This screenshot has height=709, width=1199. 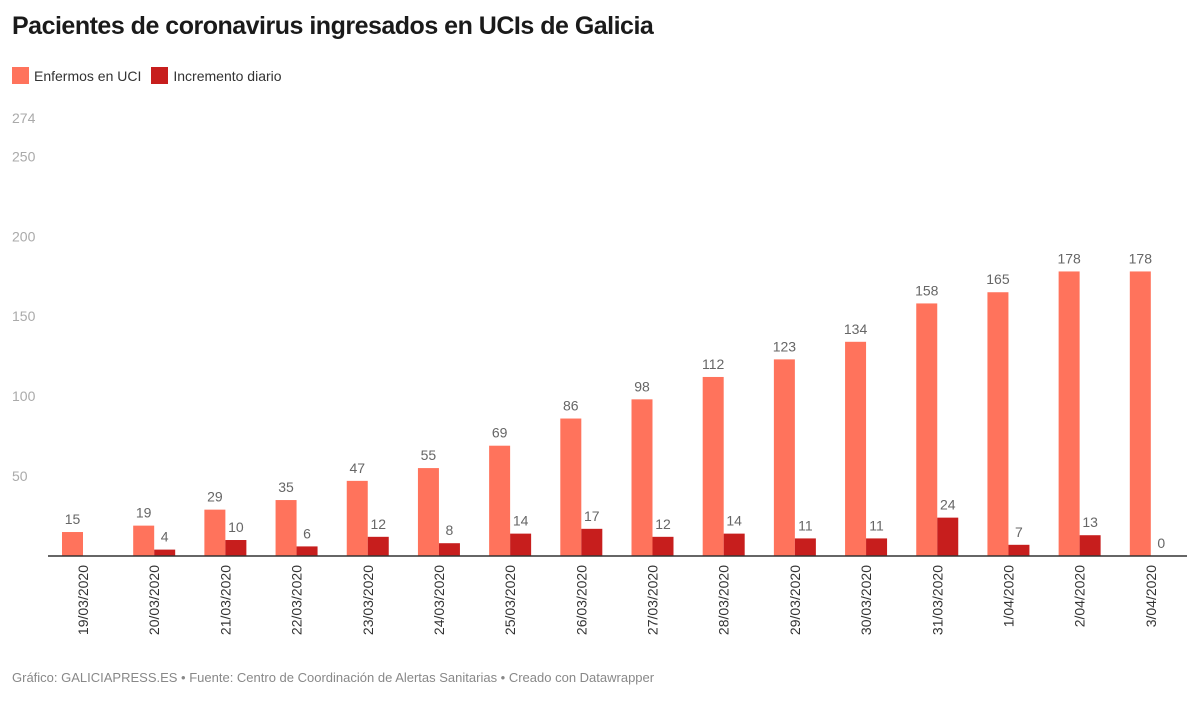 I want to click on data-label: 24, so click(x=948, y=505).